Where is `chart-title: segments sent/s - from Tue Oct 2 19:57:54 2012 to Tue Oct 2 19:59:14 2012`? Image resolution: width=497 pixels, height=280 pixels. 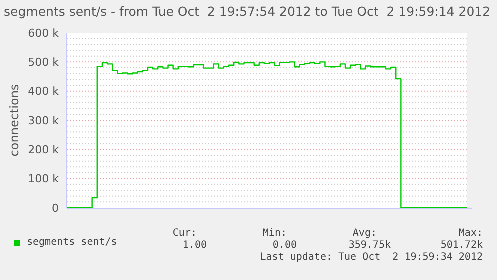
chart-title: segments sent/s - from Tue Oct 2 19:57:54 2012 to Tue Oct 2 19:59:14 2012 is located at coordinates (247, 11).